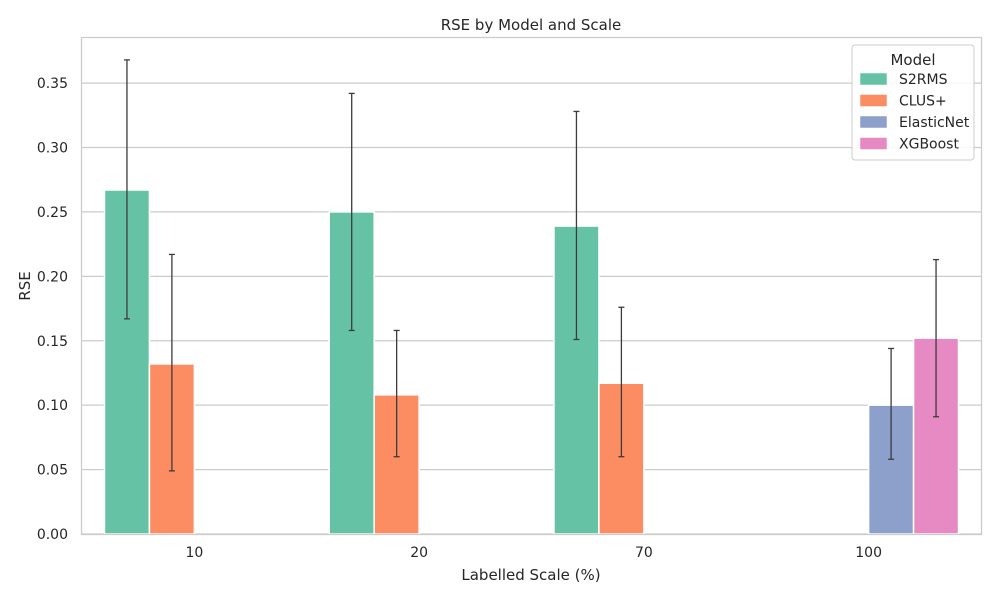 The image size is (1000, 600). I want to click on legend: Model S2RMS CLUS+ ElasticNet XGBoost, so click(913, 102).